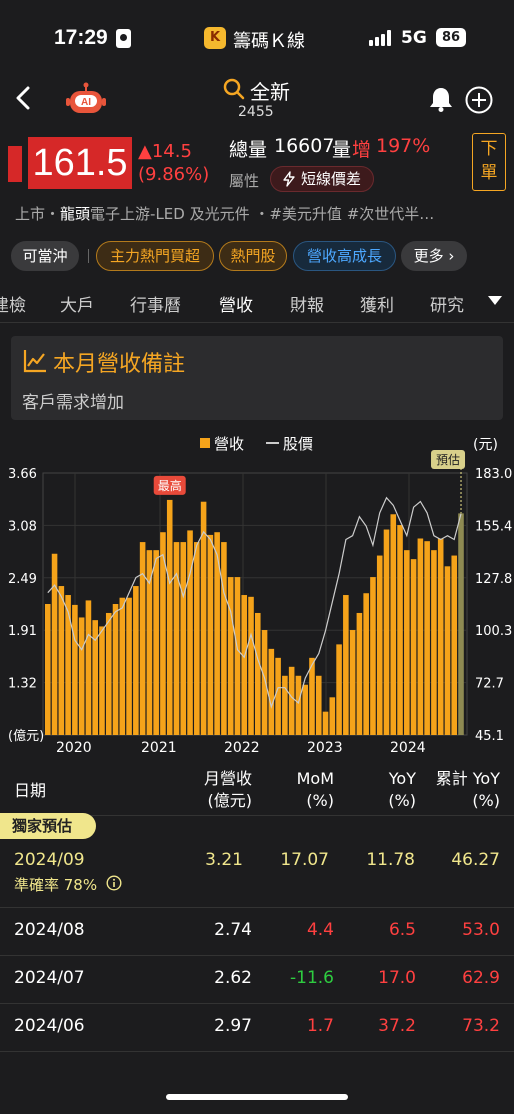 This screenshot has height=1114, width=514. Describe the element at coordinates (244, 181) in the screenshot. I see `attribute-label: 屬性` at that location.